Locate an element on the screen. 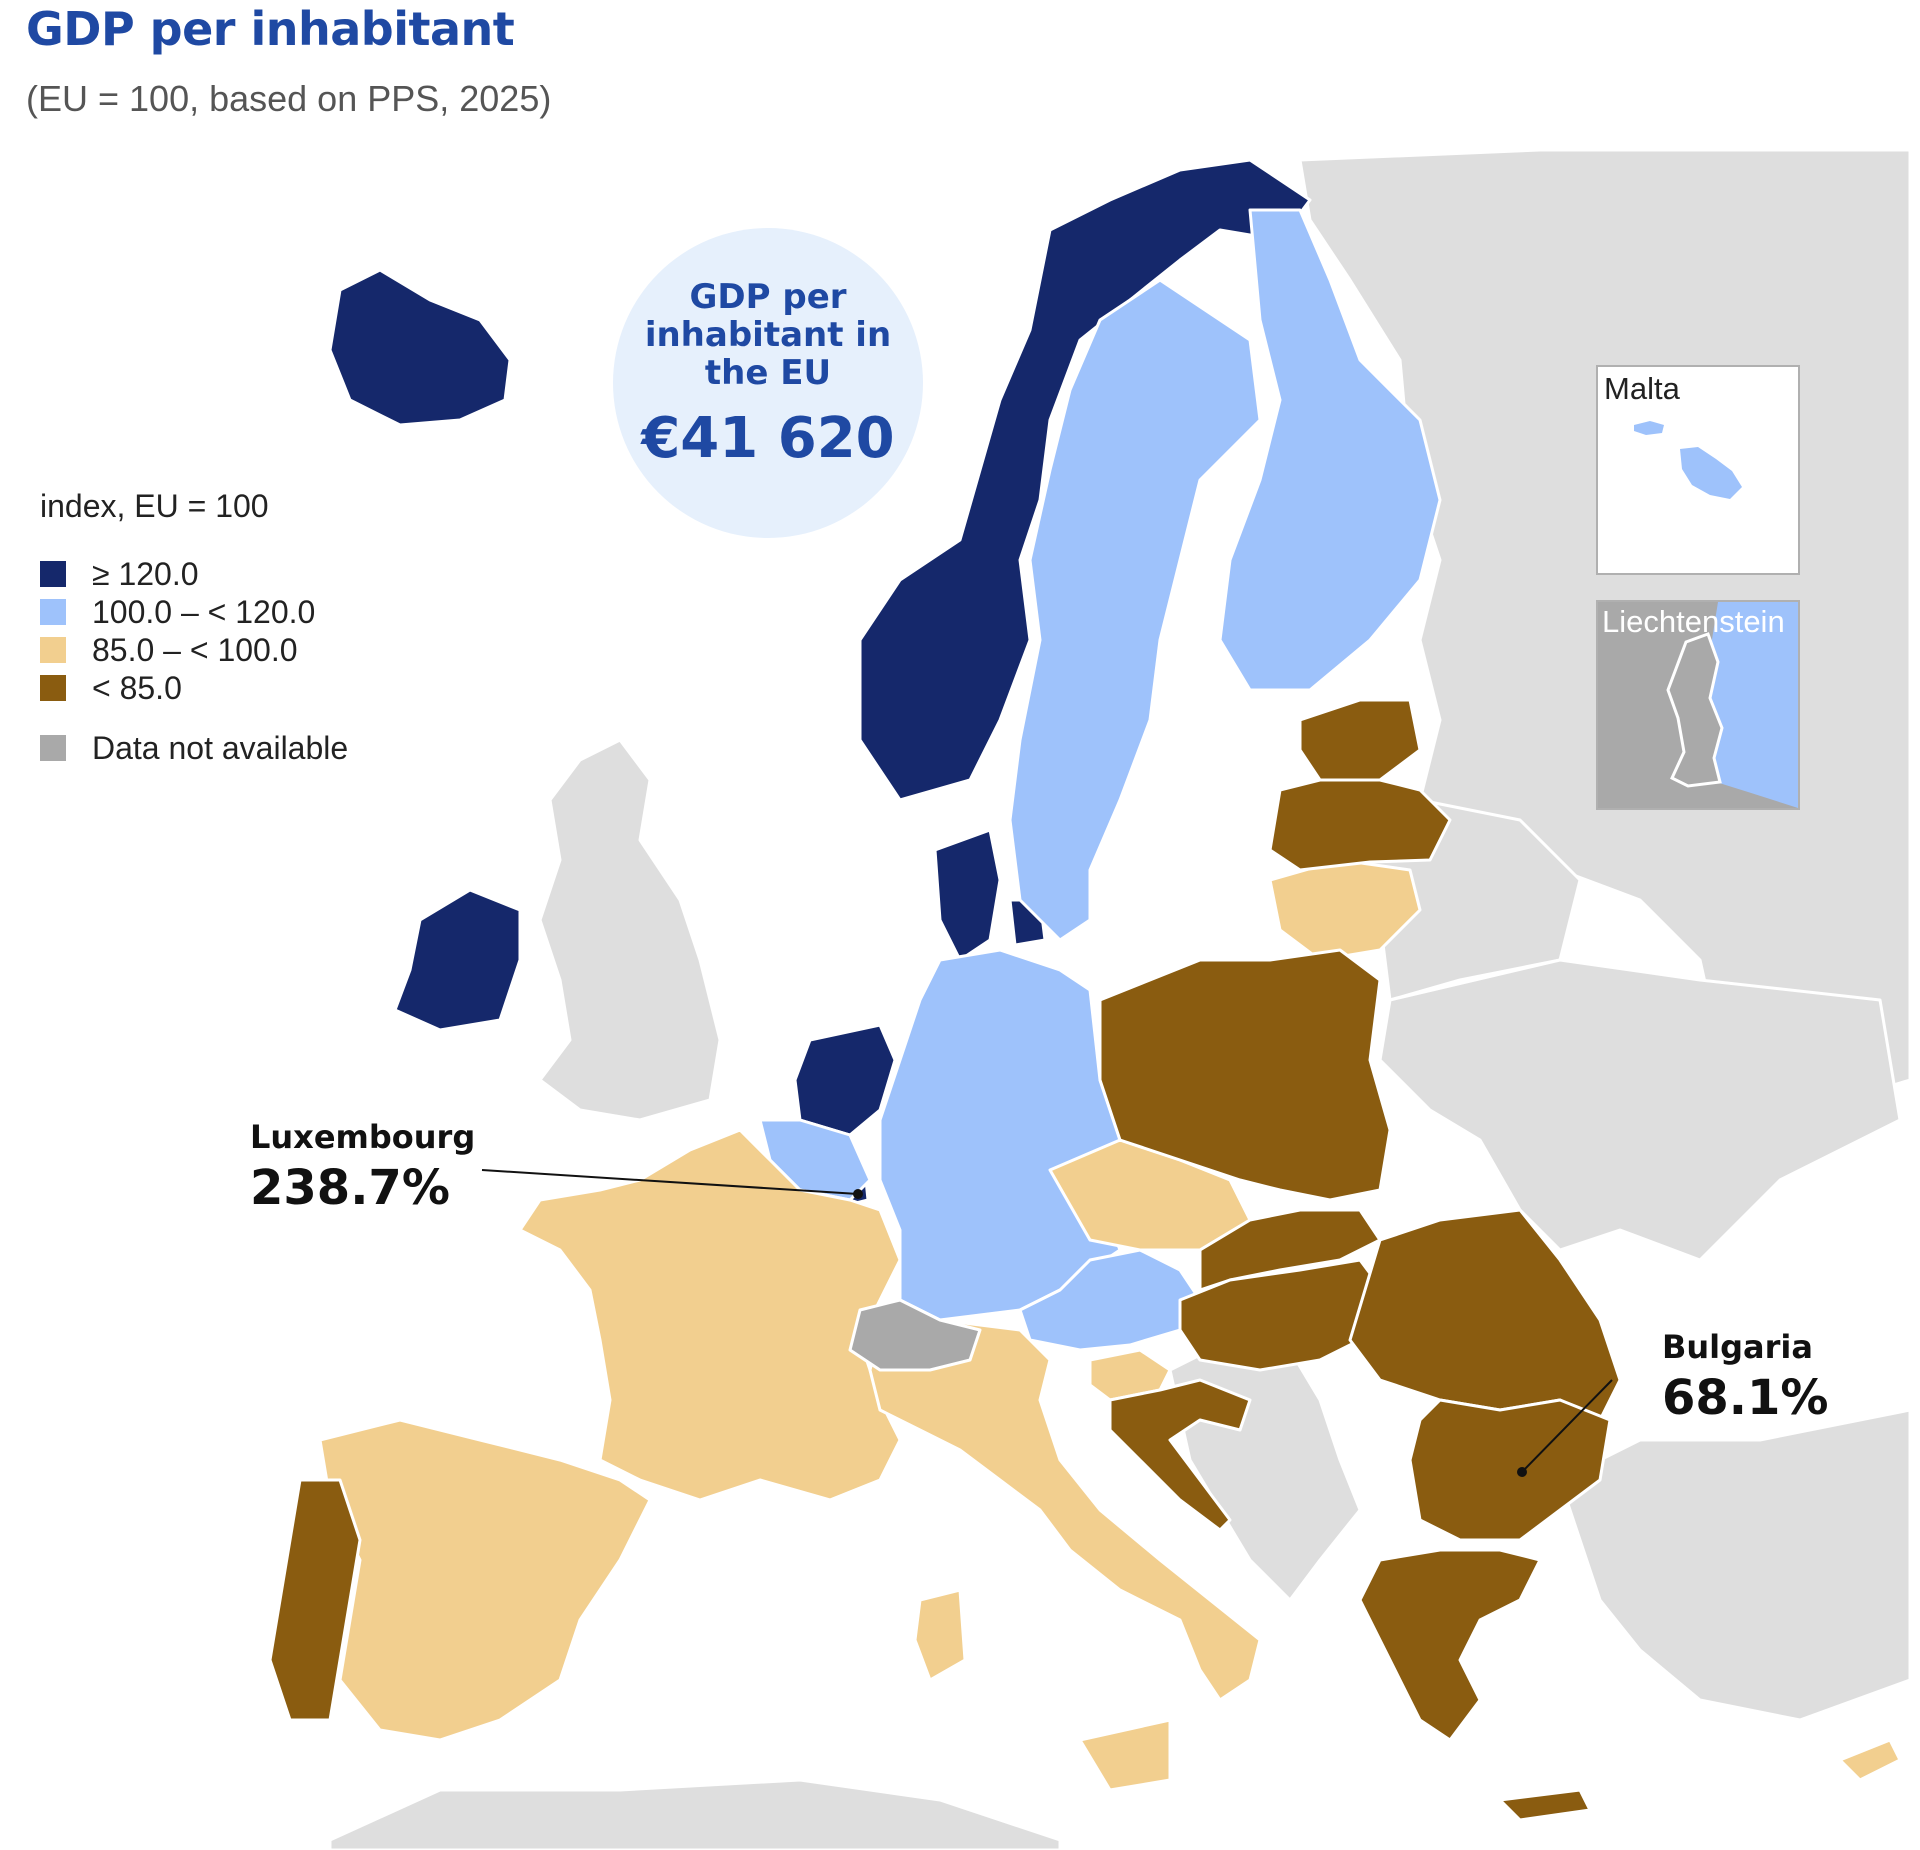 This screenshot has height=1850, width=1920. legend-label: 100.0 – < 120.0 is located at coordinates (204, 611).